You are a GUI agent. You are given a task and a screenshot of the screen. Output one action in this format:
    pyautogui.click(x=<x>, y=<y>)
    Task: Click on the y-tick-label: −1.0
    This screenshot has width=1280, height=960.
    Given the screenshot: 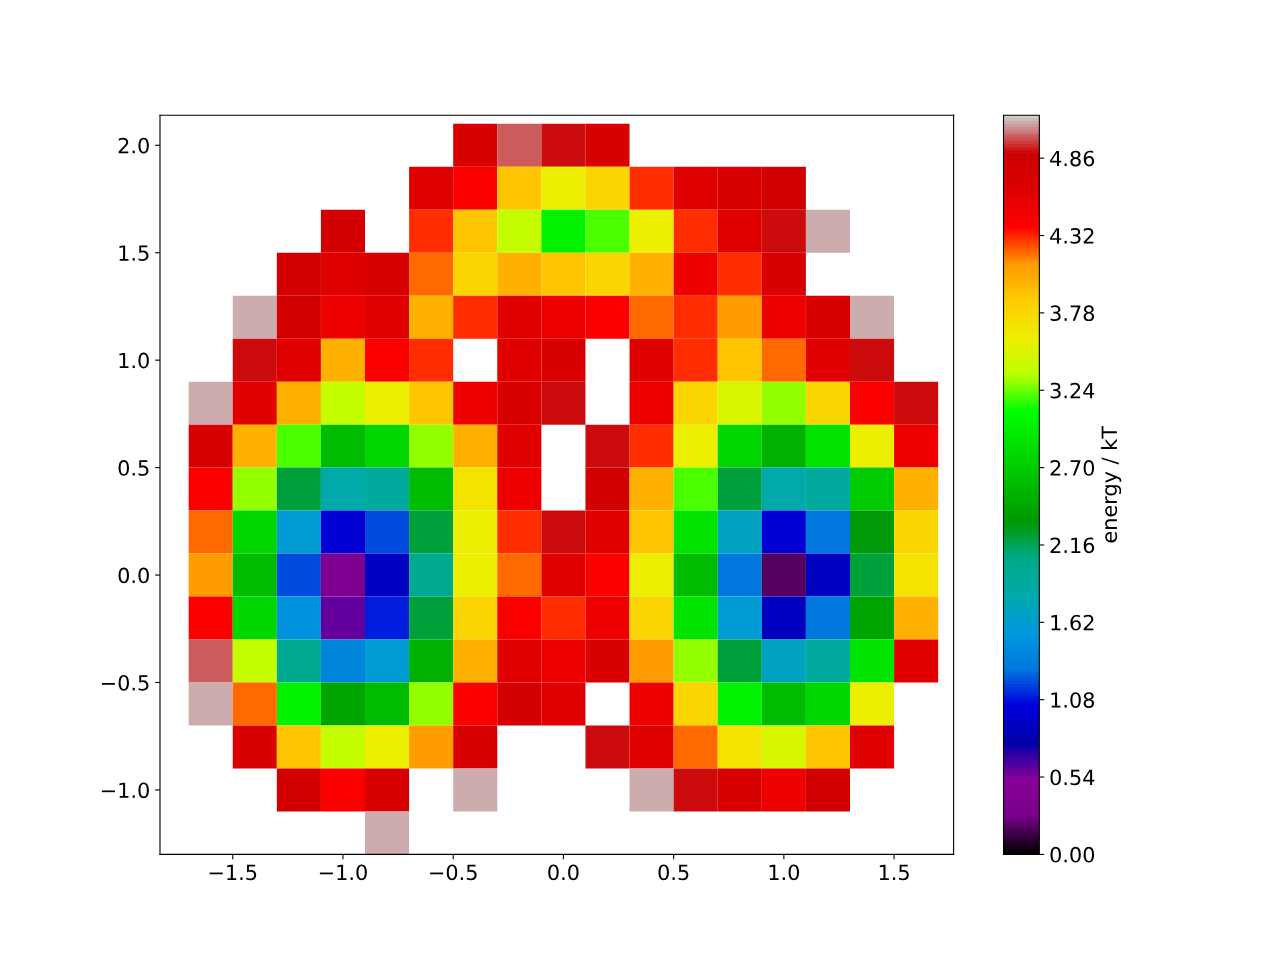 What is the action you would take?
    pyautogui.click(x=125, y=790)
    